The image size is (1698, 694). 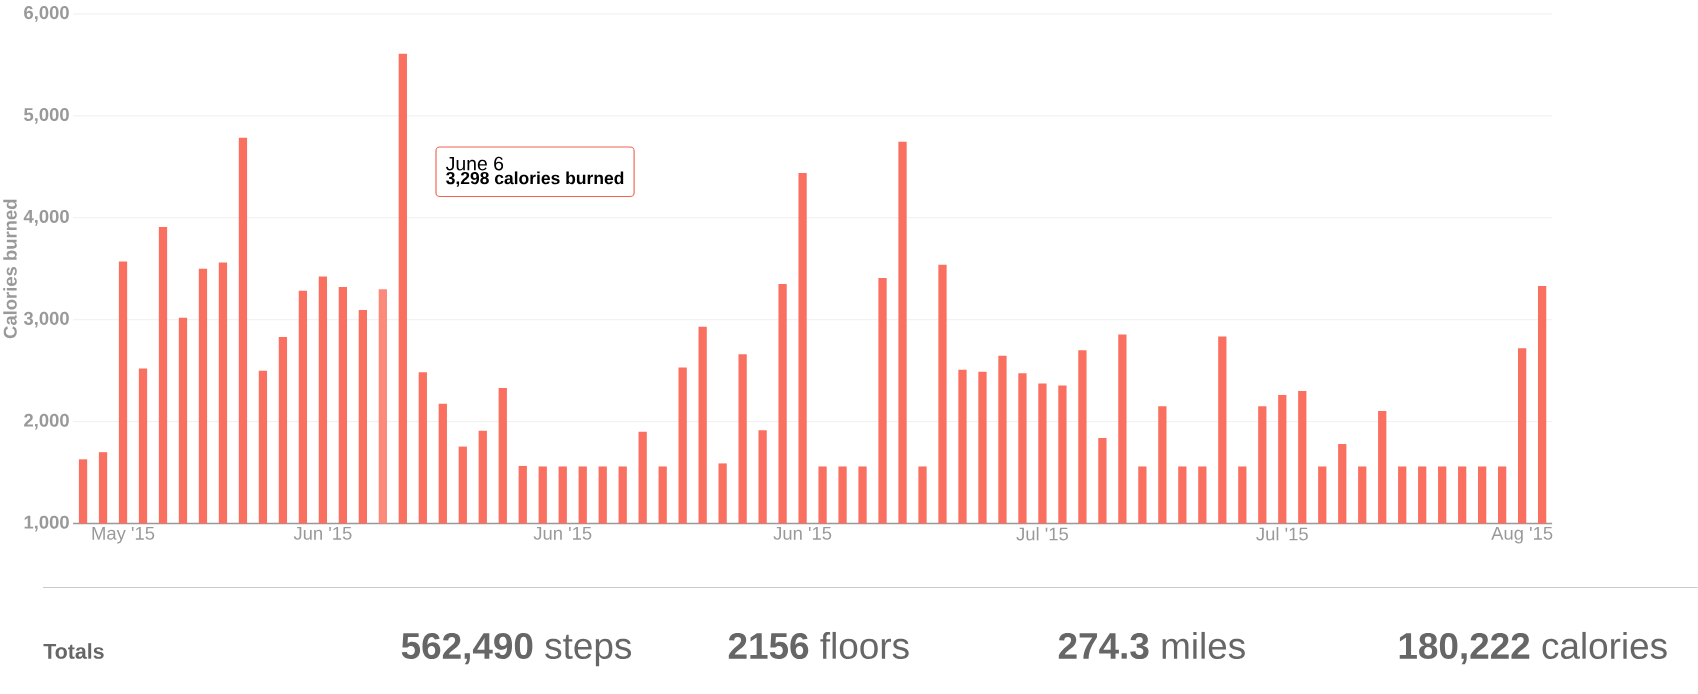 I want to click on y-axis-title: Calories burned, so click(x=10, y=269).